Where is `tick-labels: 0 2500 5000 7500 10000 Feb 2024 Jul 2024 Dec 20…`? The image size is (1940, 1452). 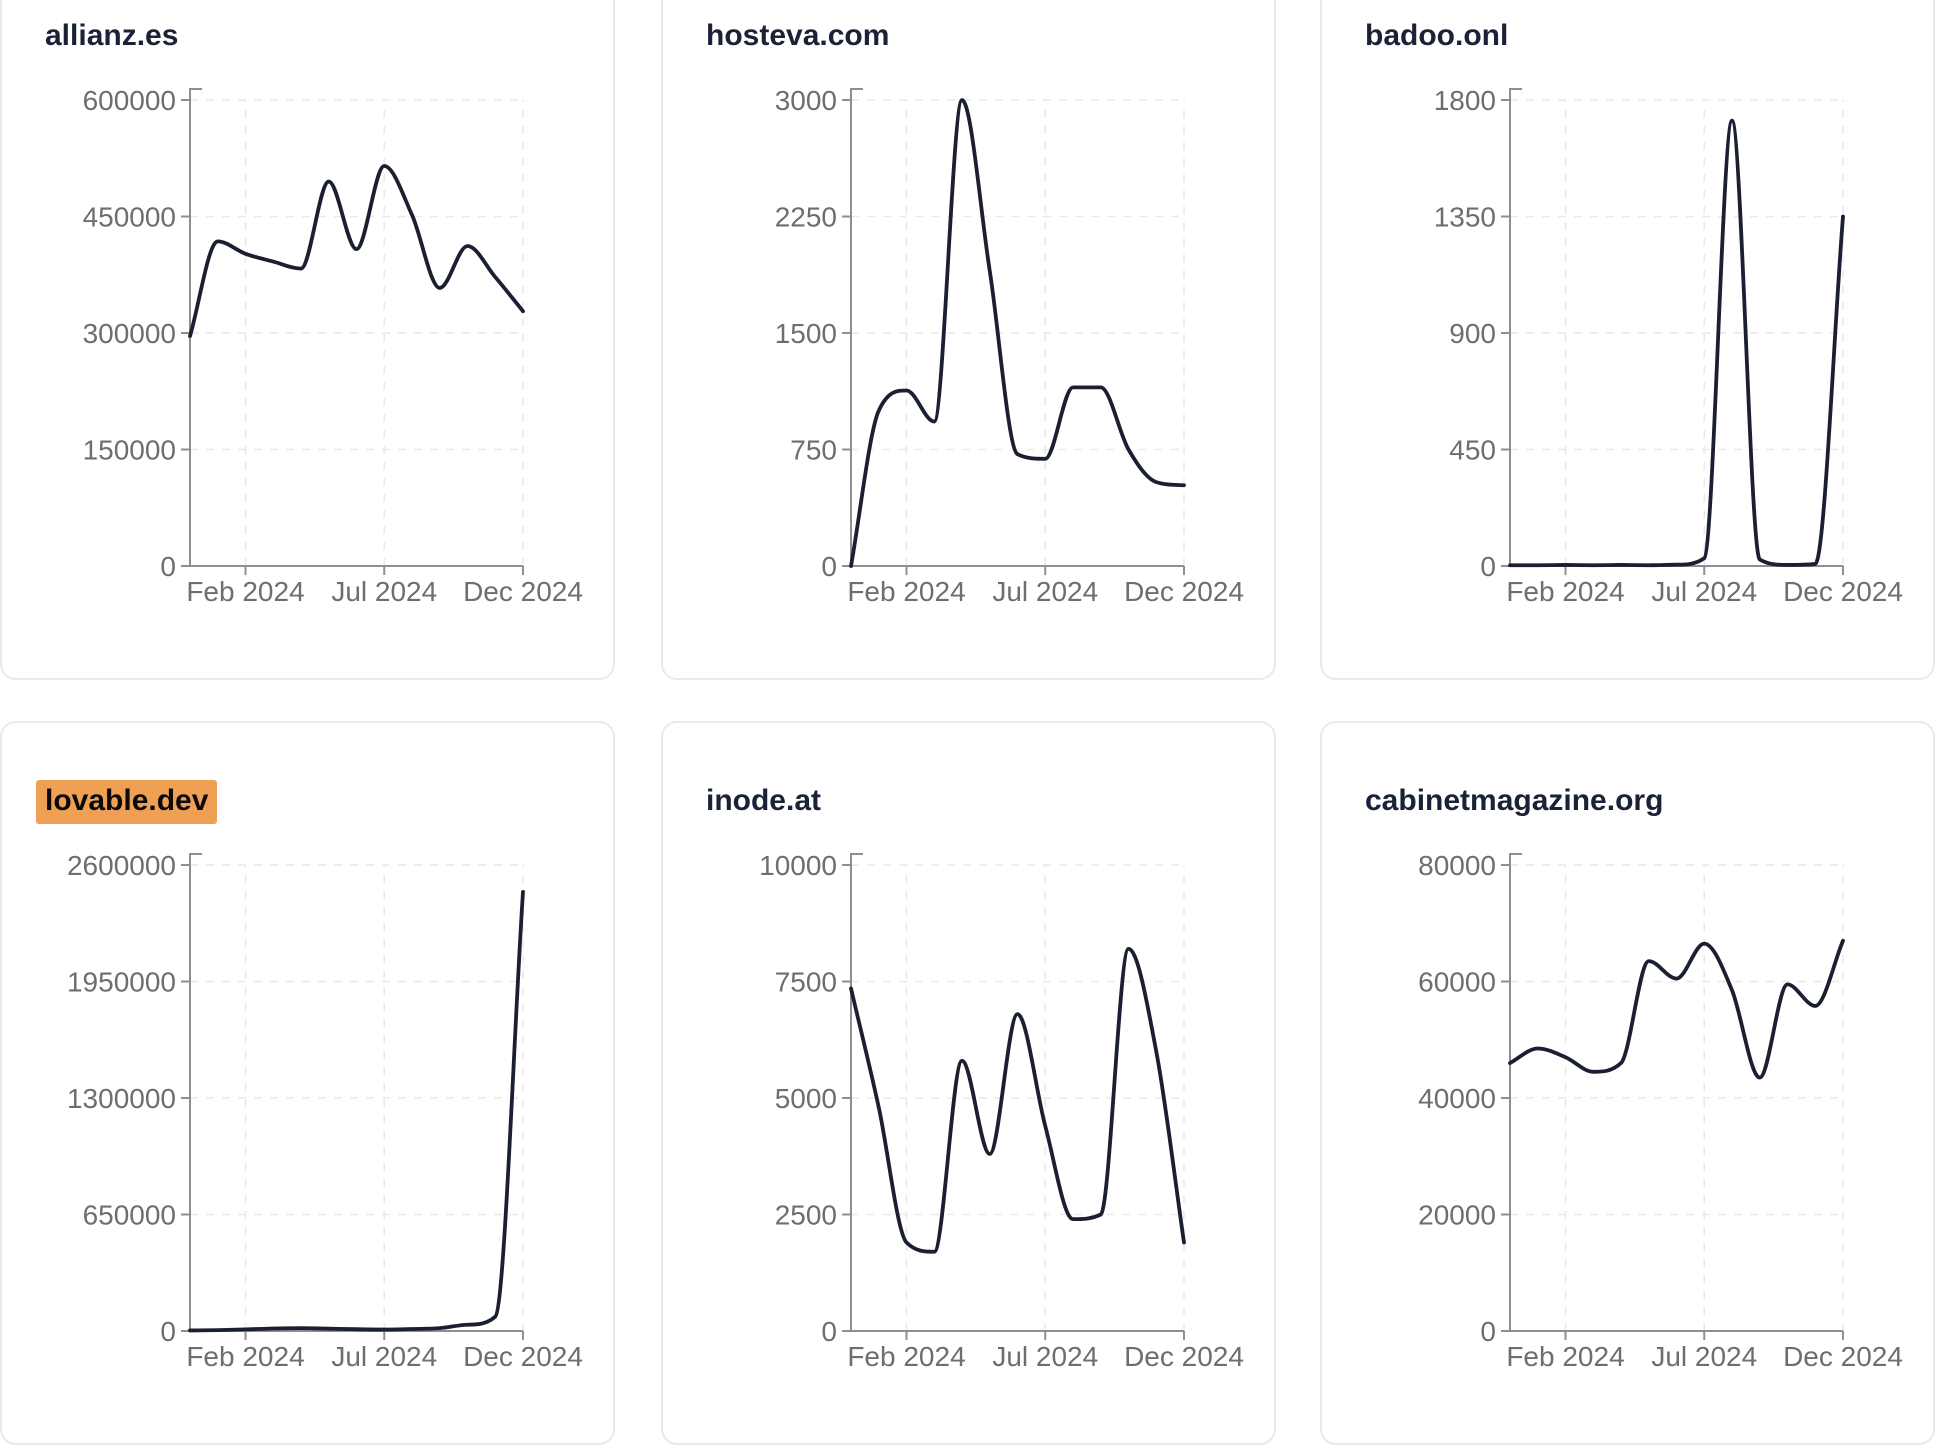
tick-labels: 0 2500 5000 7500 10000 Feb 2024 Jul 2024 Dec 20… is located at coordinates (1001, 1111).